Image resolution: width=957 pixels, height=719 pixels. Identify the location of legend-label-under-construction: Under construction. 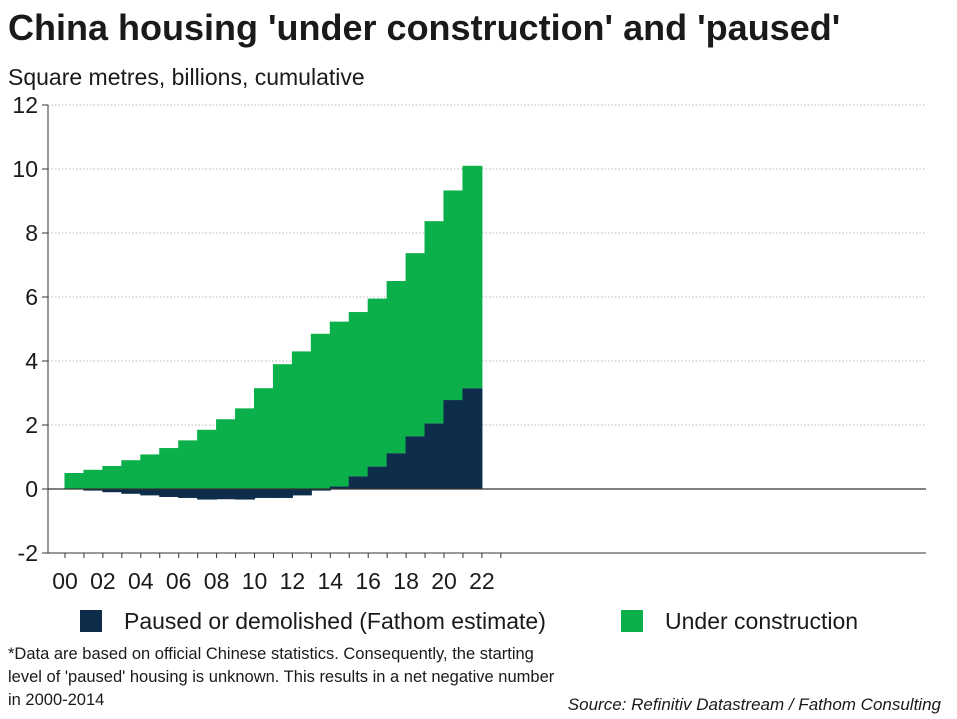
(762, 621).